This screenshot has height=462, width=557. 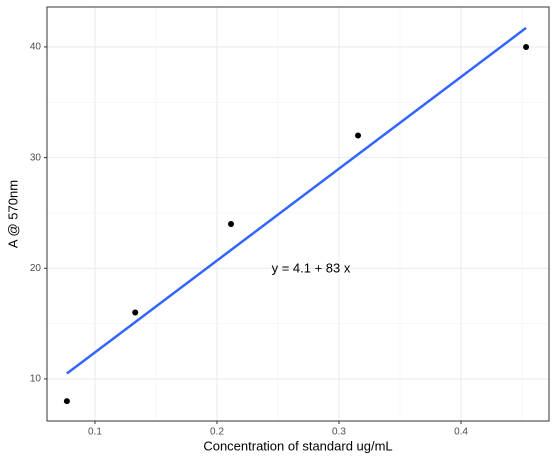 What do you see at coordinates (461, 432) in the screenshot?
I see `x-tick-label: 0.4` at bounding box center [461, 432].